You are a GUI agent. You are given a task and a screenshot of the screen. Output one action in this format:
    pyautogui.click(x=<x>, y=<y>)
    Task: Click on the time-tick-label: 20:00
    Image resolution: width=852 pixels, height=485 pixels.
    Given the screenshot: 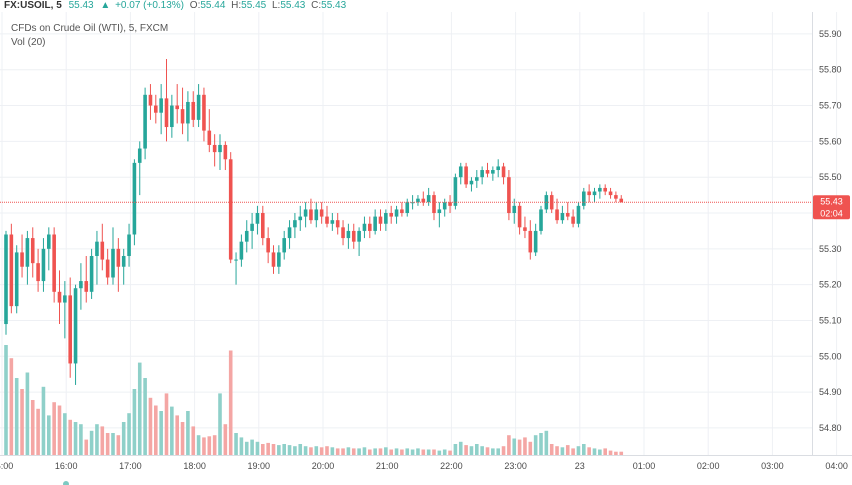 What is the action you would take?
    pyautogui.click(x=323, y=466)
    